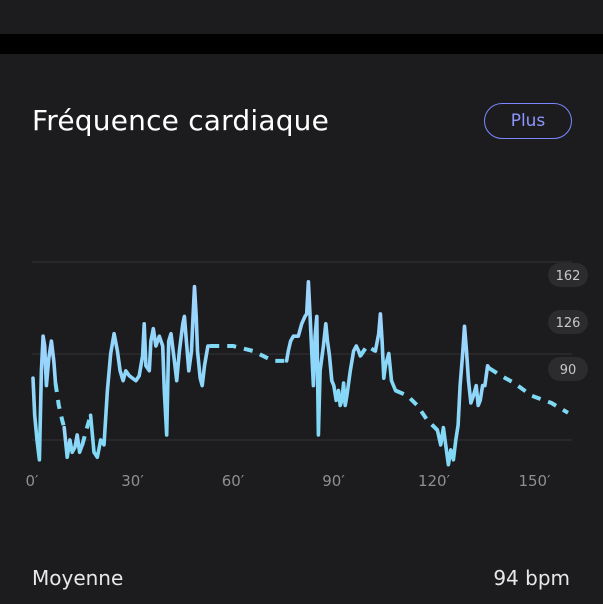  I want to click on average-label: Moyenne, so click(78, 578).